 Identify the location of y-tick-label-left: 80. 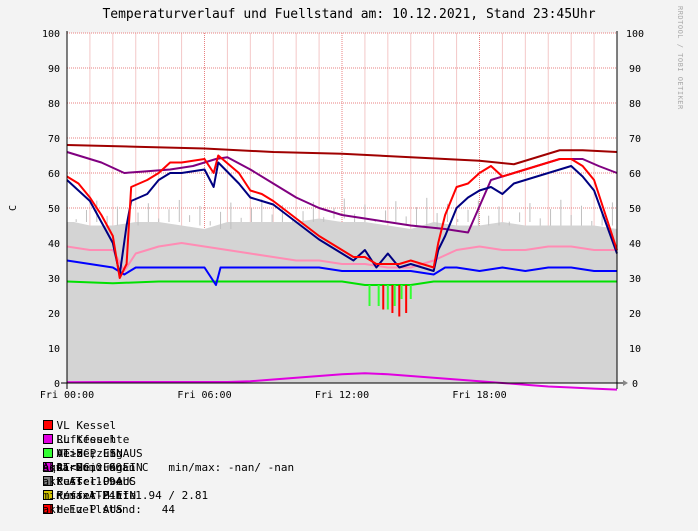
(54, 104).